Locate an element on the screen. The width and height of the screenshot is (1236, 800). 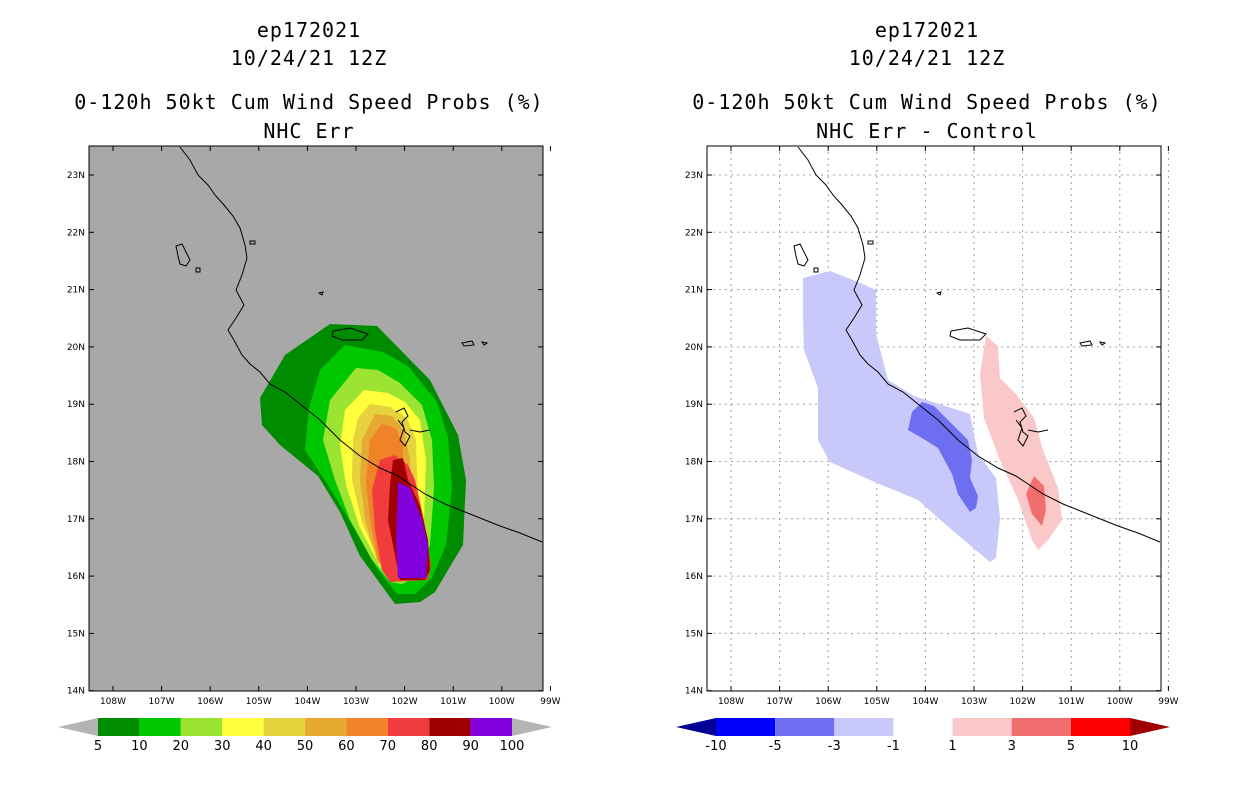
colorbar-label: 100 is located at coordinates (512, 746).